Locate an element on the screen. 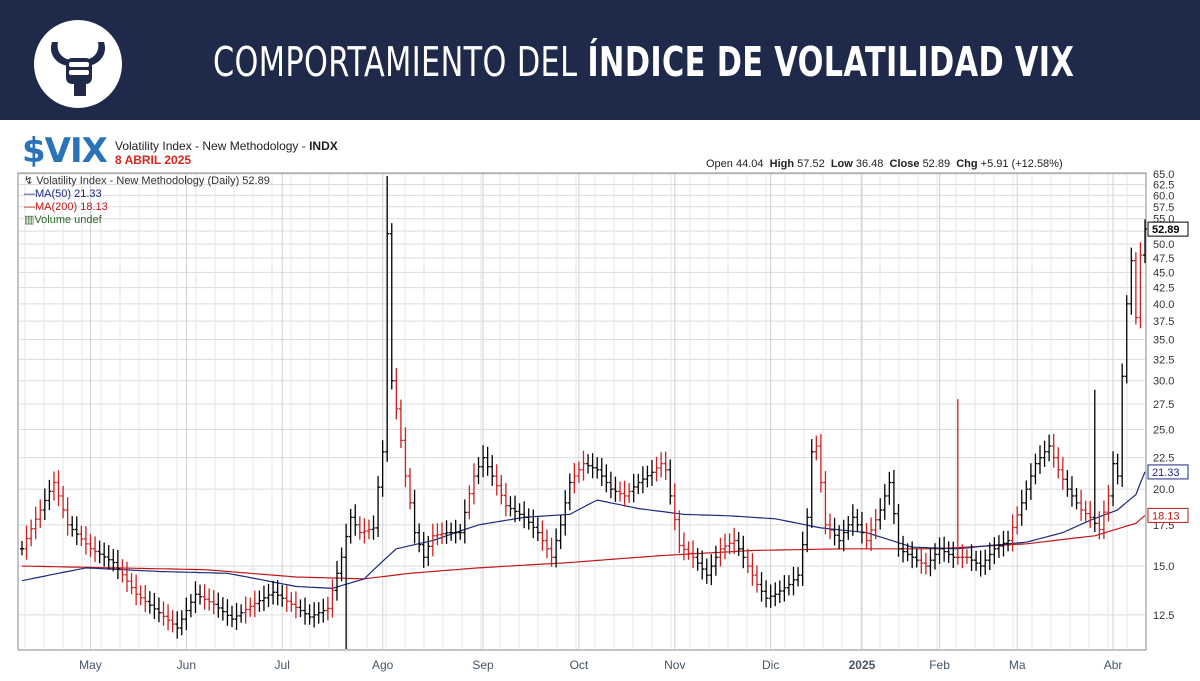 The image size is (1200, 681). description-text: Volatility Index - New Methodology - is located at coordinates (212, 146).